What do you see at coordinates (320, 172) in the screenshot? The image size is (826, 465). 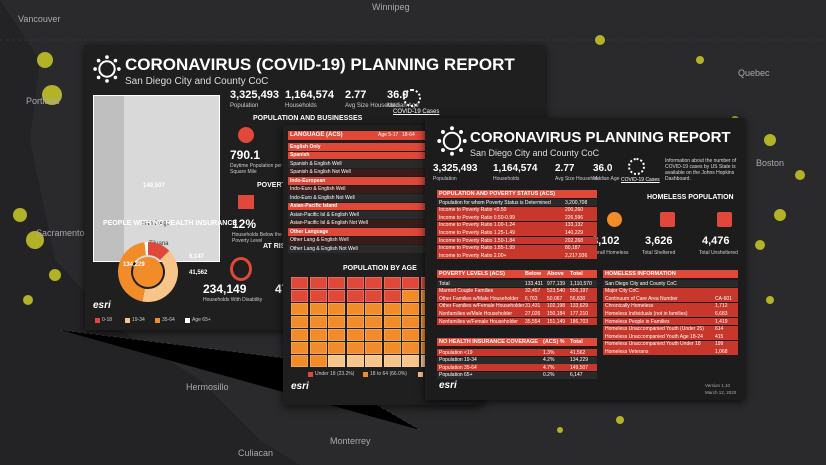 I see `row-label: Spanish & English Not Well` at bounding box center [320, 172].